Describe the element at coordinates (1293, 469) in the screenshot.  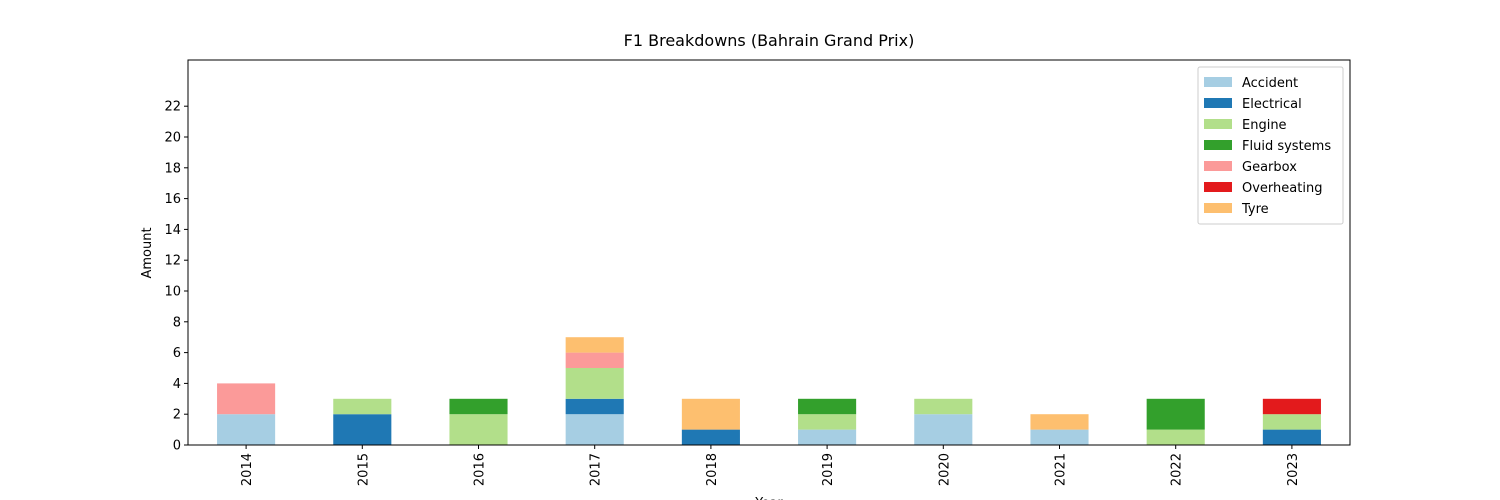
I see `x-tick-label: 2023` at that location.